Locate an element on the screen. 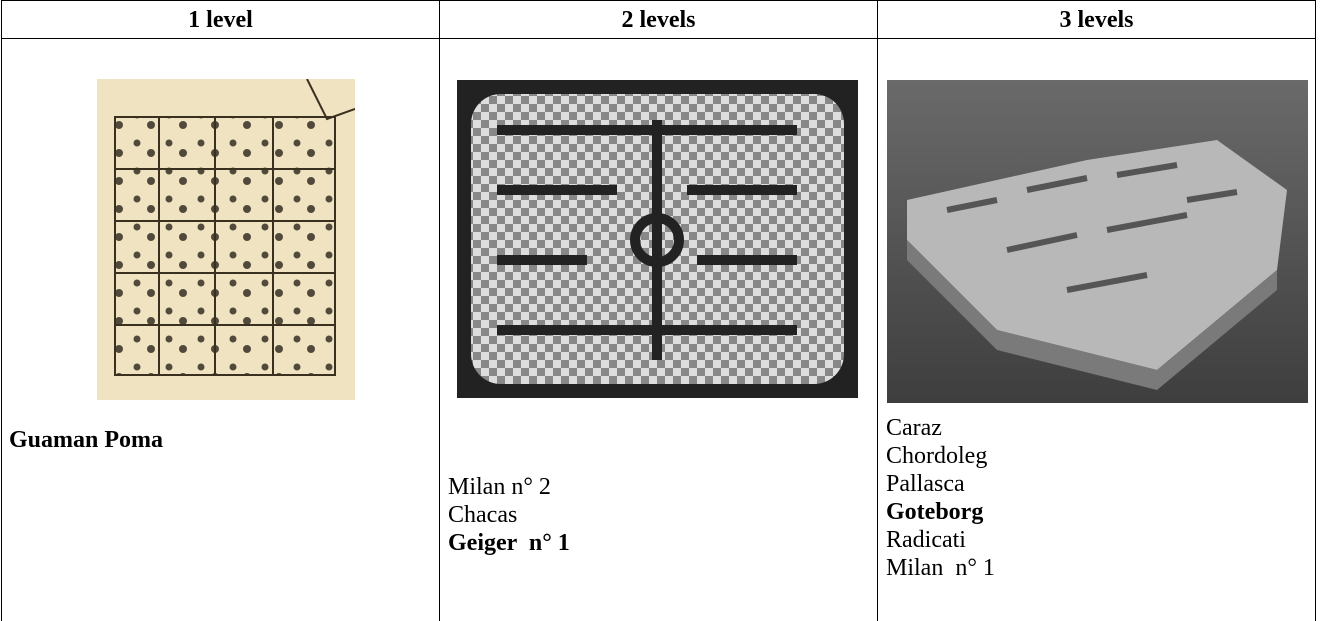 This screenshot has height=621, width=1324. cell-line: Geiger n° 1 is located at coordinates (509, 543).